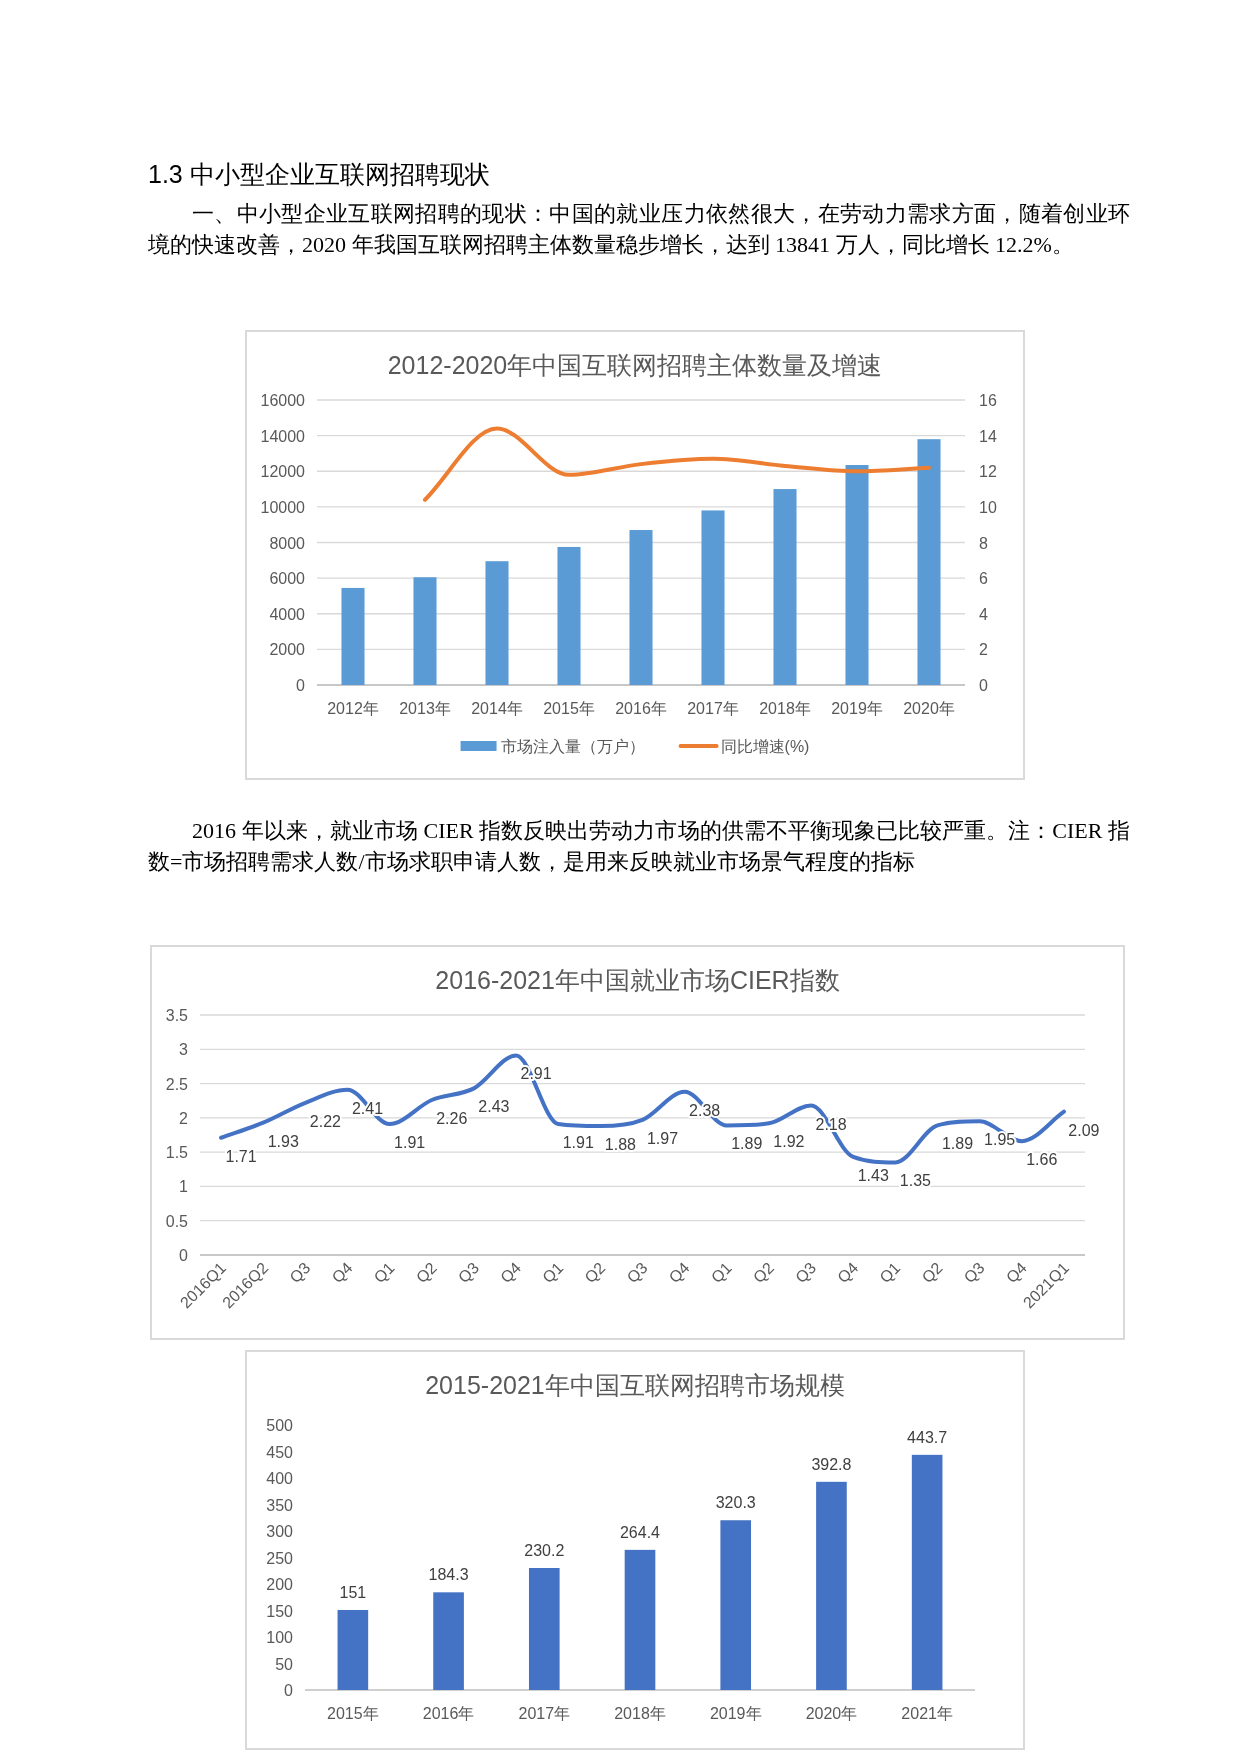  I want to click on data-label: 2.26, so click(452, 1119).